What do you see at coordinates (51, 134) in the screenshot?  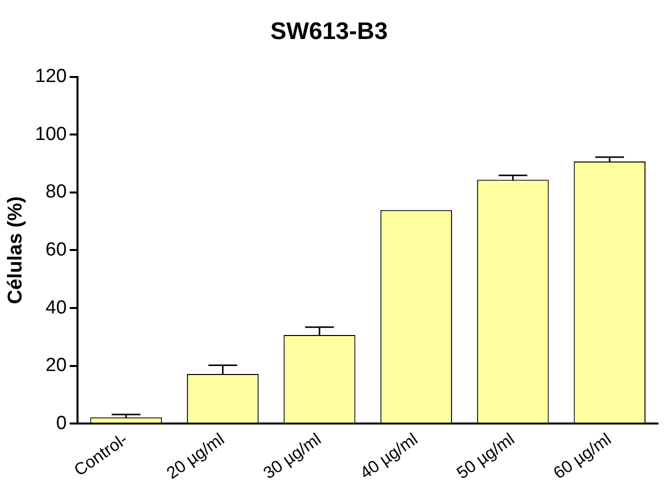 I see `y-tick-label: 100` at bounding box center [51, 134].